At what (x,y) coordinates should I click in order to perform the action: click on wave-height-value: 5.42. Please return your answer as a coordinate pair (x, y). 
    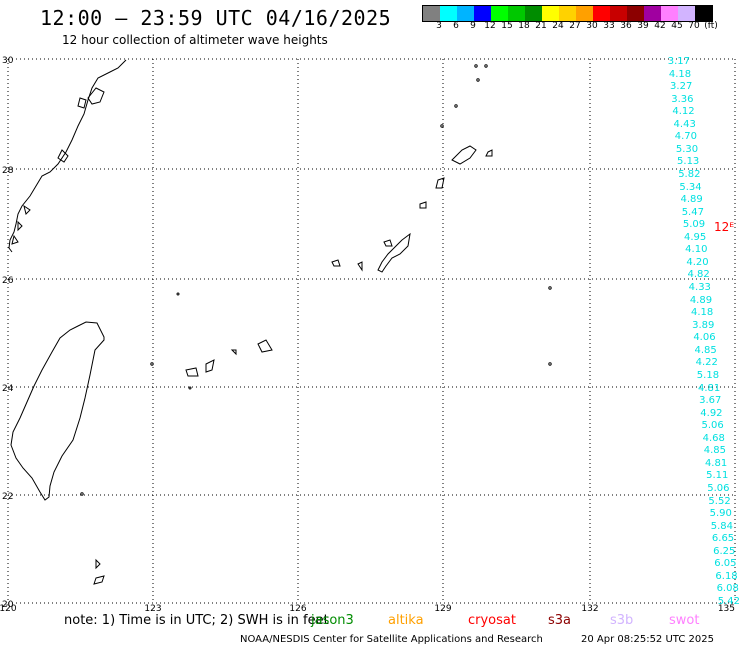
    Looking at the image, I should click on (728, 601).